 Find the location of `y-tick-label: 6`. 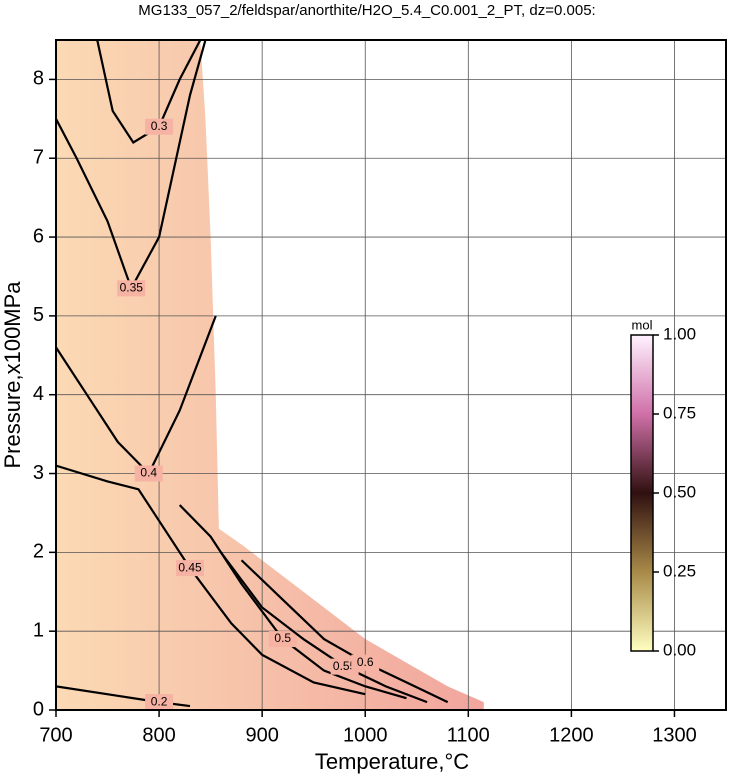

y-tick-label: 6 is located at coordinates (38, 236).